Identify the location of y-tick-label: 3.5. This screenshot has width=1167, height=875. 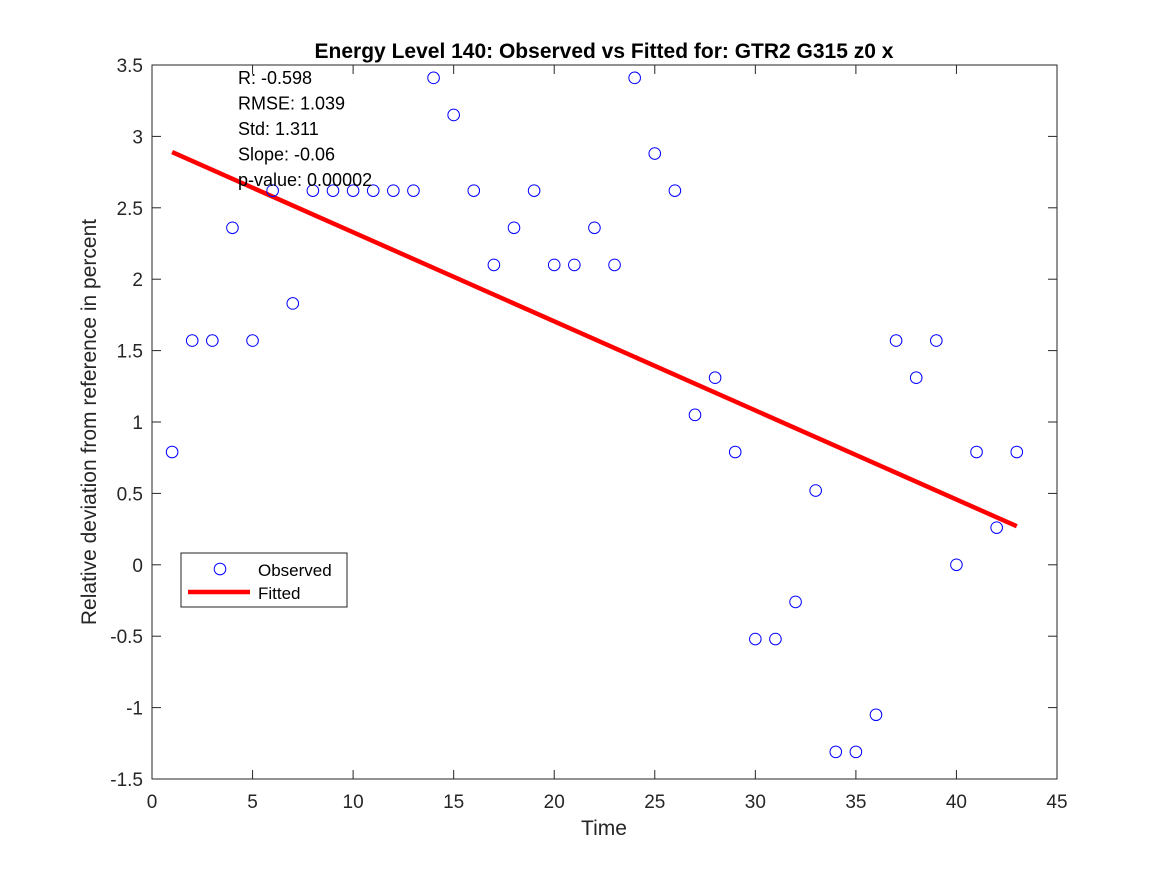
(130, 66).